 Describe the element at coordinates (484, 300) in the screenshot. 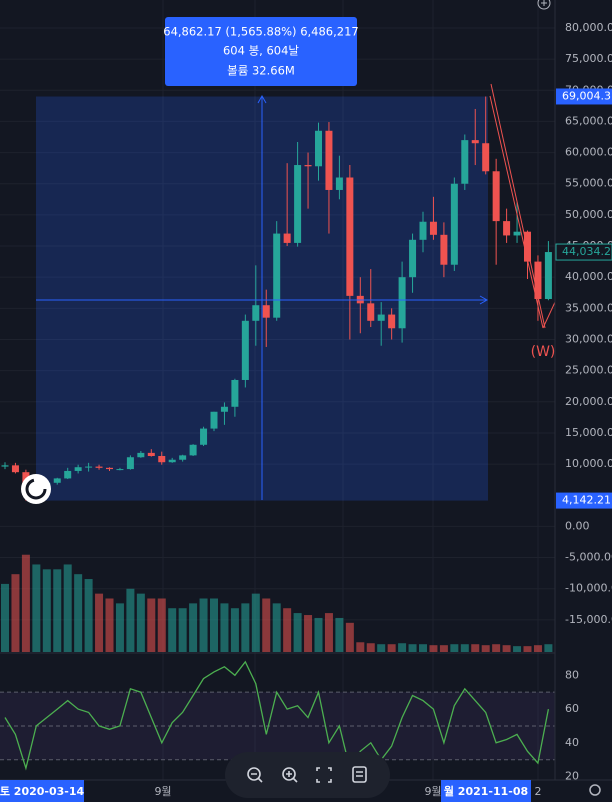

I see `arrow` at that location.